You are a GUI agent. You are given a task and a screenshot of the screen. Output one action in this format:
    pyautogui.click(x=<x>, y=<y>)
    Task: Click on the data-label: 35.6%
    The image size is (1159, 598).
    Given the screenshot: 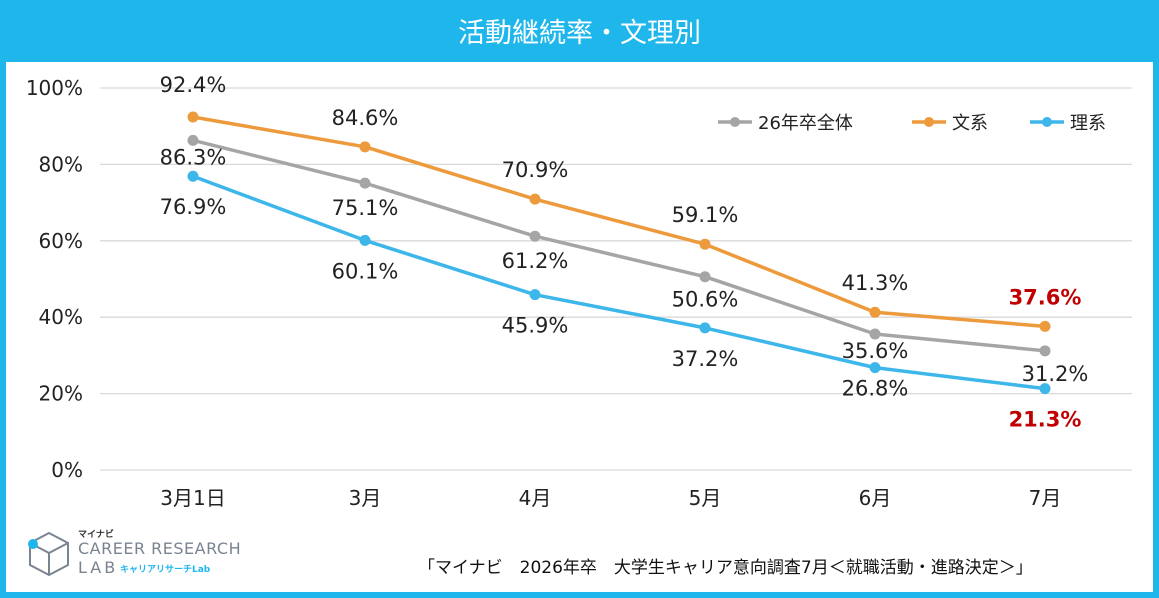 What is the action you would take?
    pyautogui.click(x=875, y=351)
    